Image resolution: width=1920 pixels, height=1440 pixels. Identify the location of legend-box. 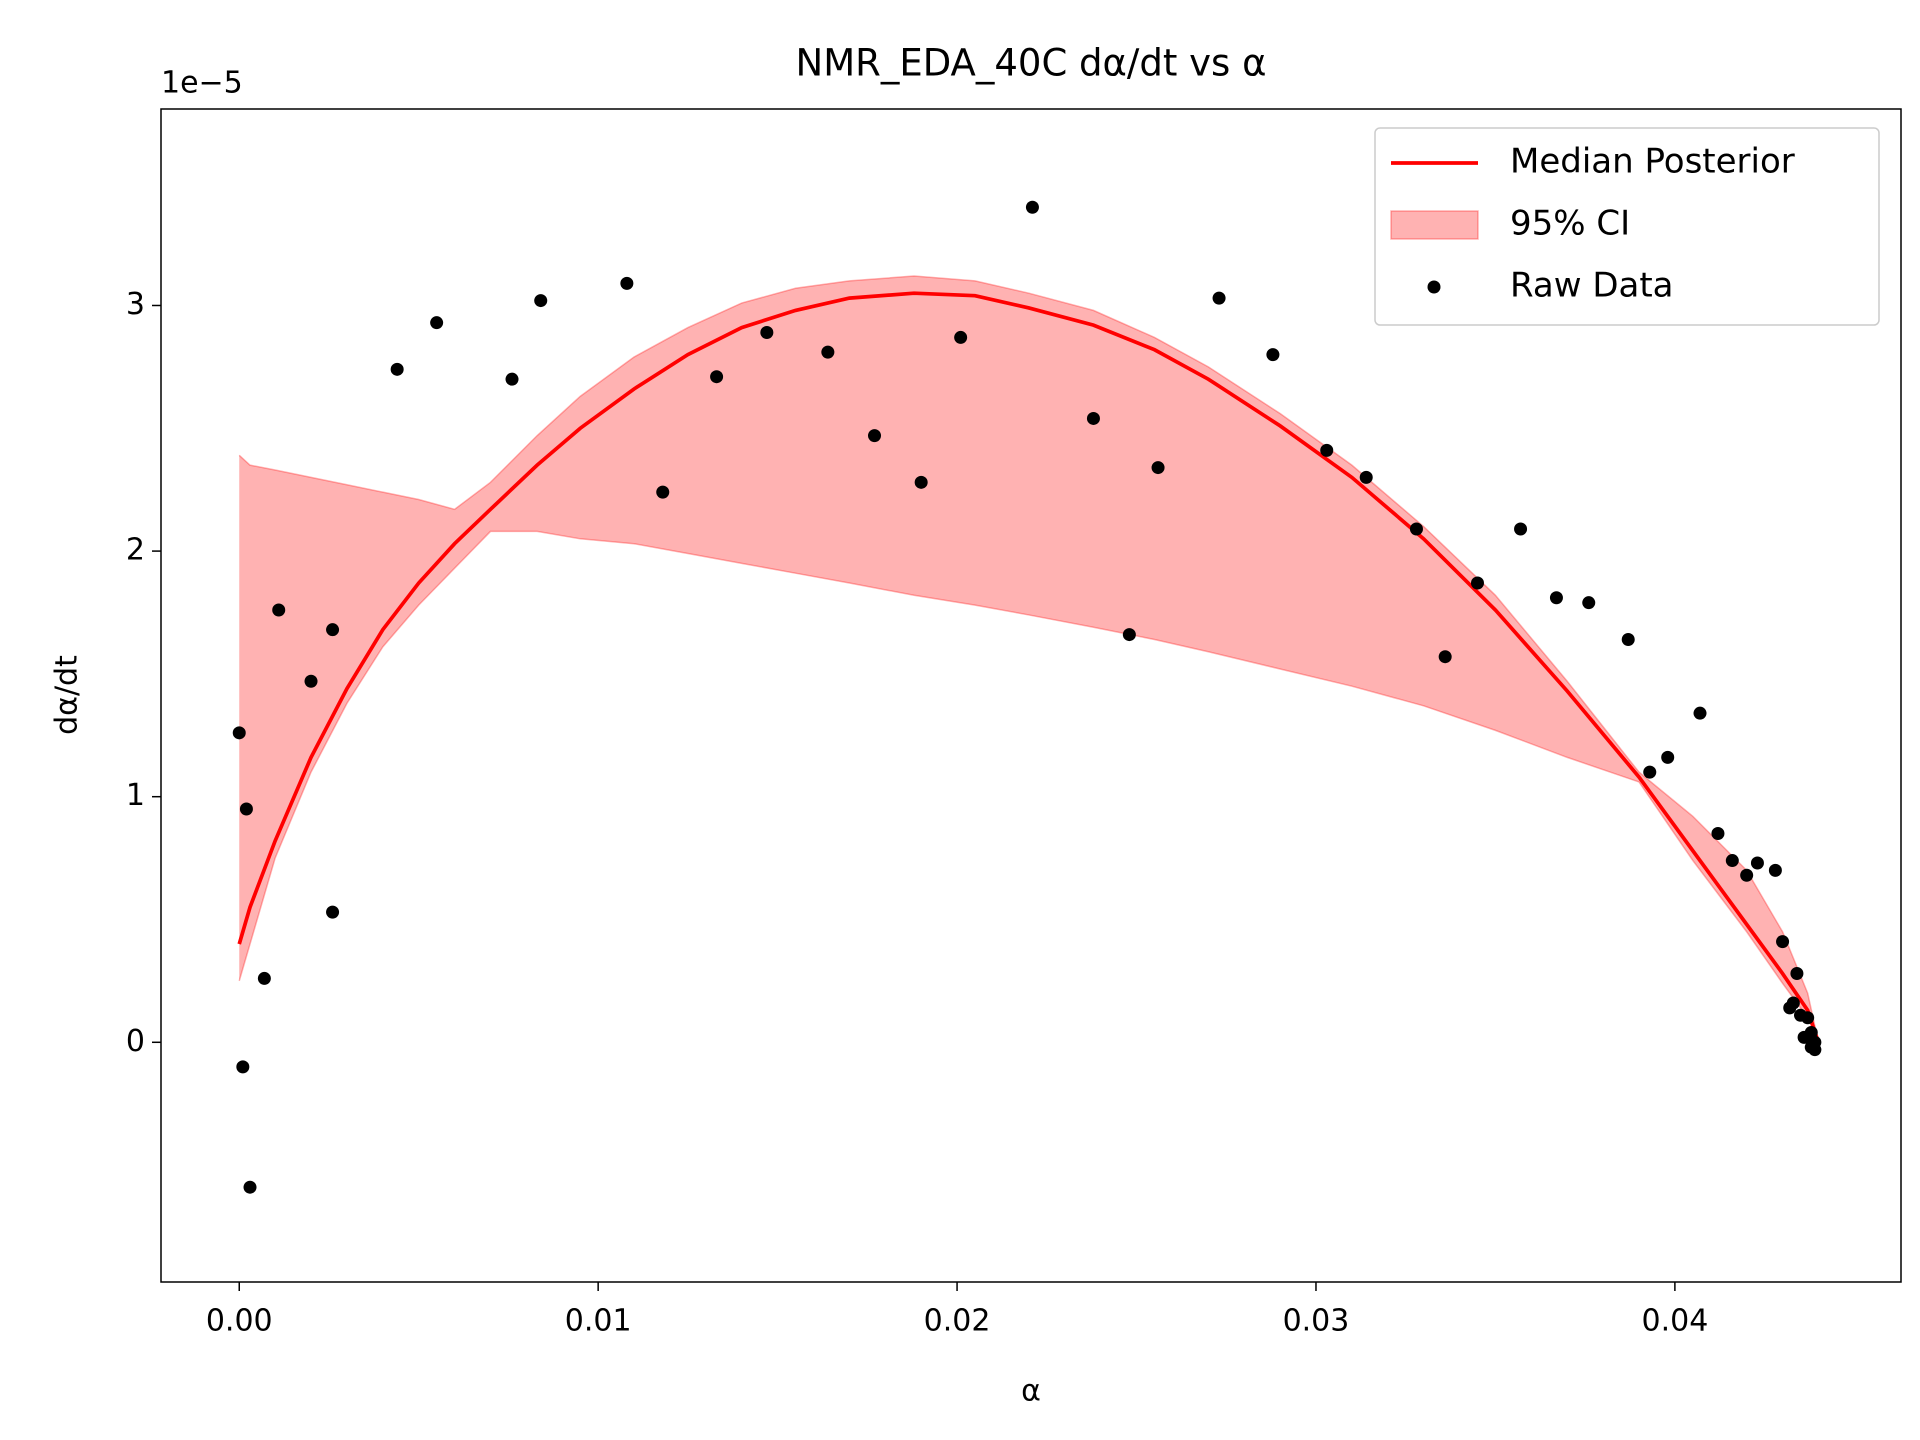
(1627, 226).